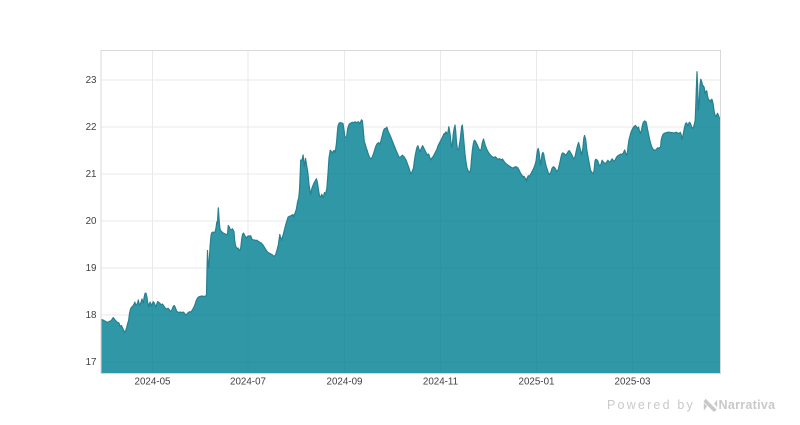  What do you see at coordinates (651, 405) in the screenshot?
I see `svg-text: Powered by` at bounding box center [651, 405].